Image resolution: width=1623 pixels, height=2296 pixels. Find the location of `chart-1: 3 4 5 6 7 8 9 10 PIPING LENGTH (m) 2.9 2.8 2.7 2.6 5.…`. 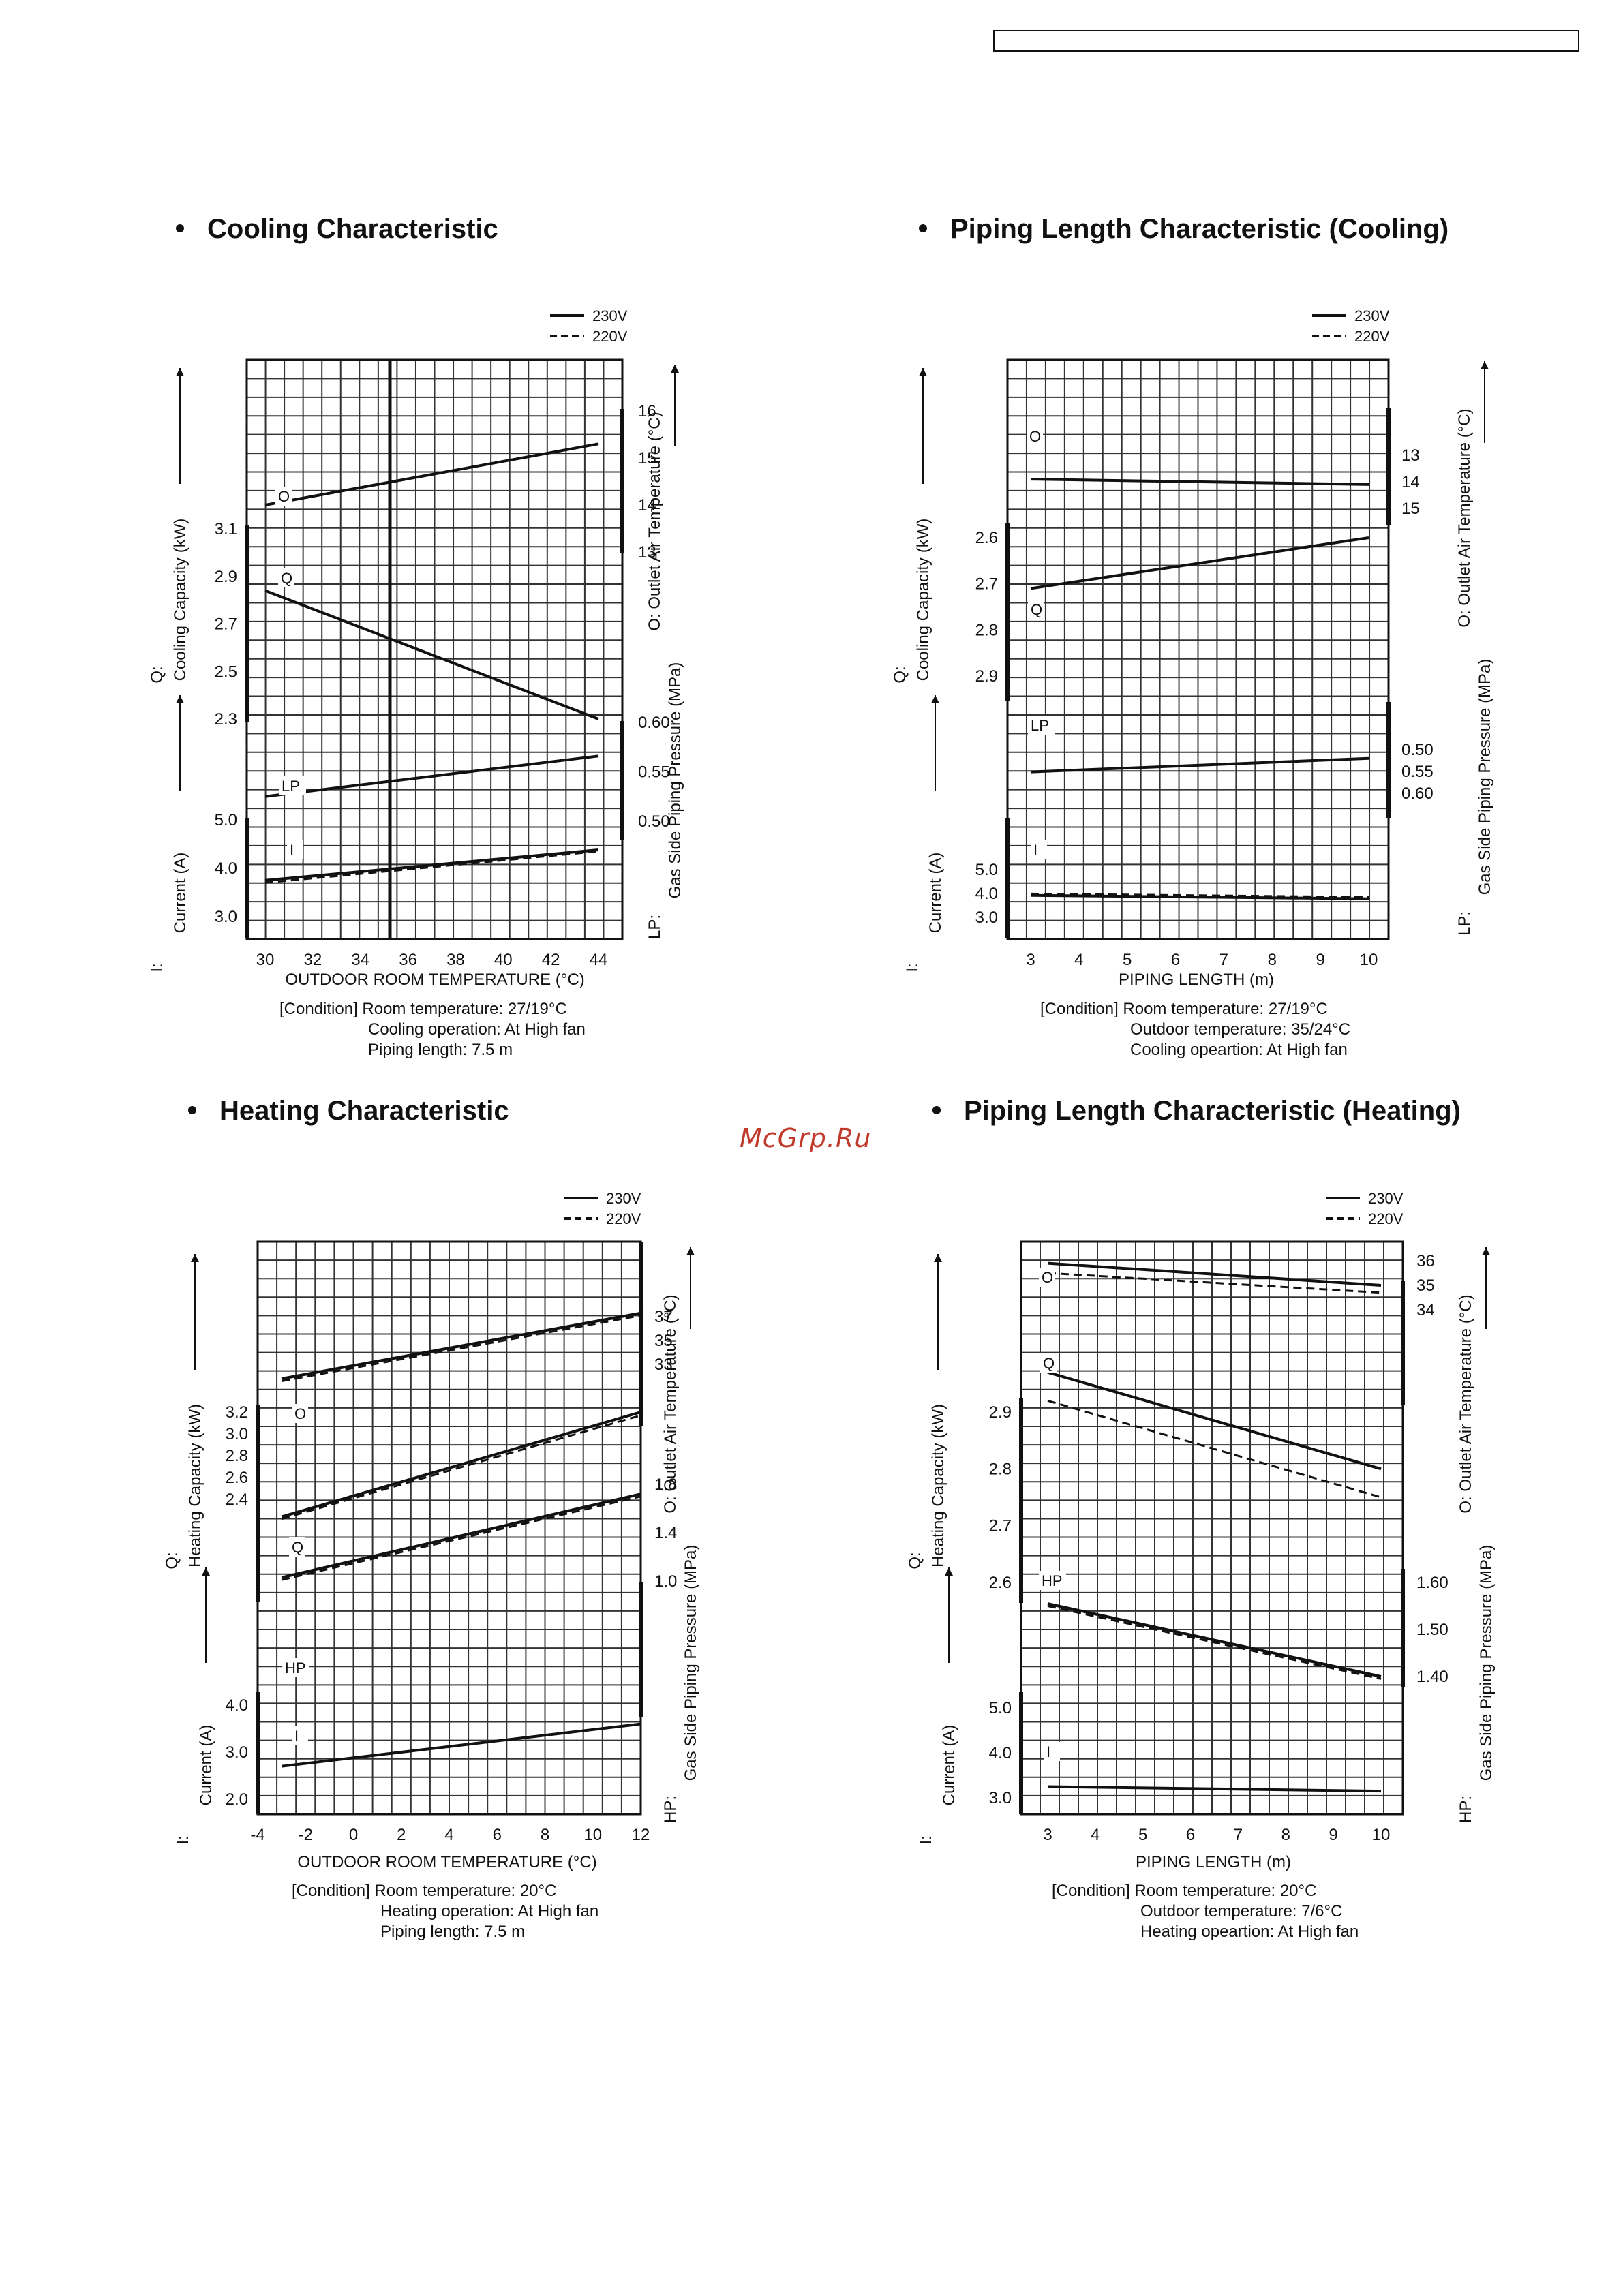

chart-1: 3 4 5 6 7 8 9 10 PIPING LENGTH (m) 2.9 2.8 2.7 2.6 5.… is located at coordinates (1193, 683).